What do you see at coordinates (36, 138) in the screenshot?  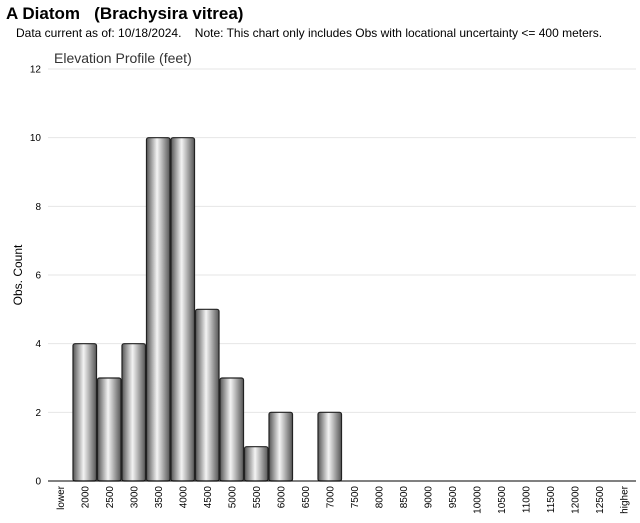 I see `y-tick-label: 10` at bounding box center [36, 138].